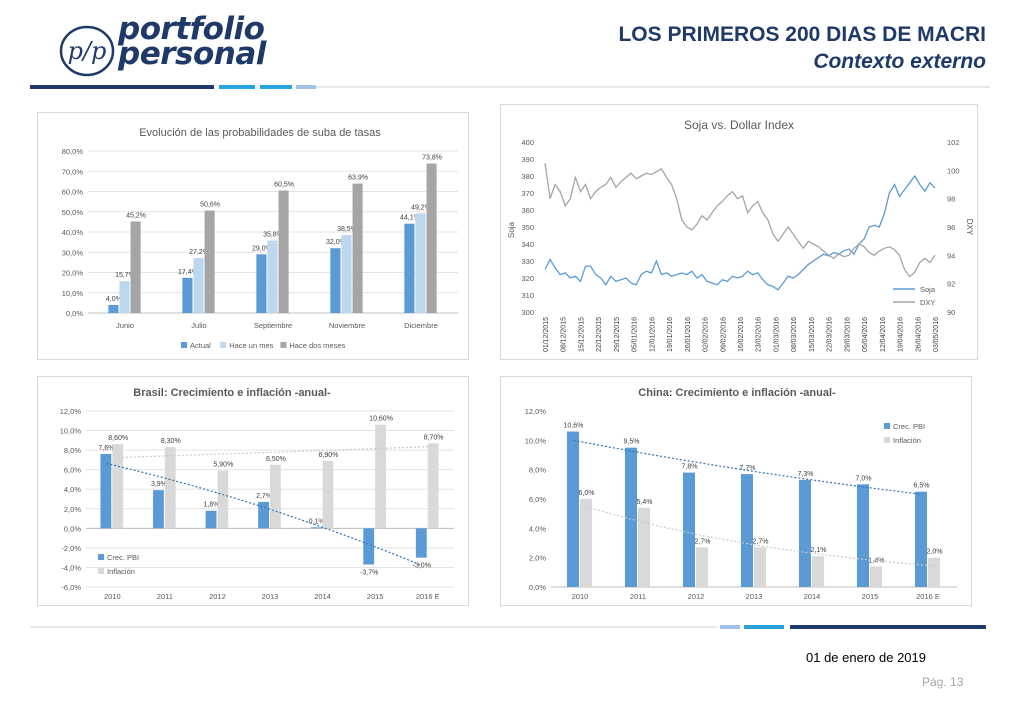 The height and width of the screenshot is (709, 1024). What do you see at coordinates (262, 248) in the screenshot?
I see `data-label: 29,0%` at bounding box center [262, 248].